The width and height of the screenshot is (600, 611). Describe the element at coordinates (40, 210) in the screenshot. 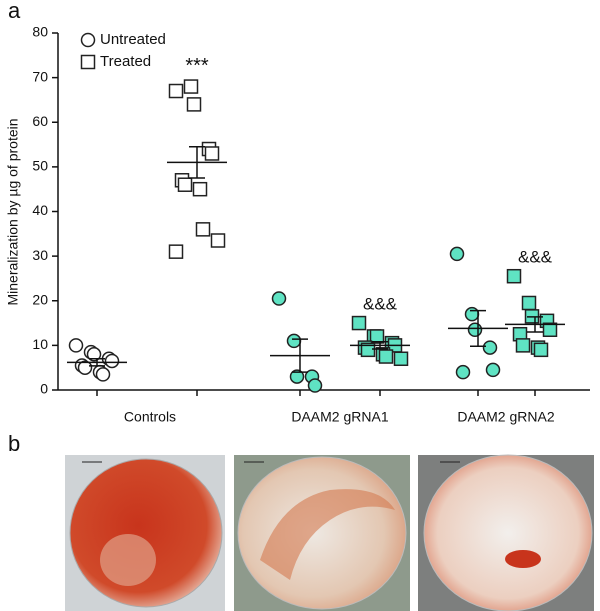

I see `y-tick-label: 40` at that location.